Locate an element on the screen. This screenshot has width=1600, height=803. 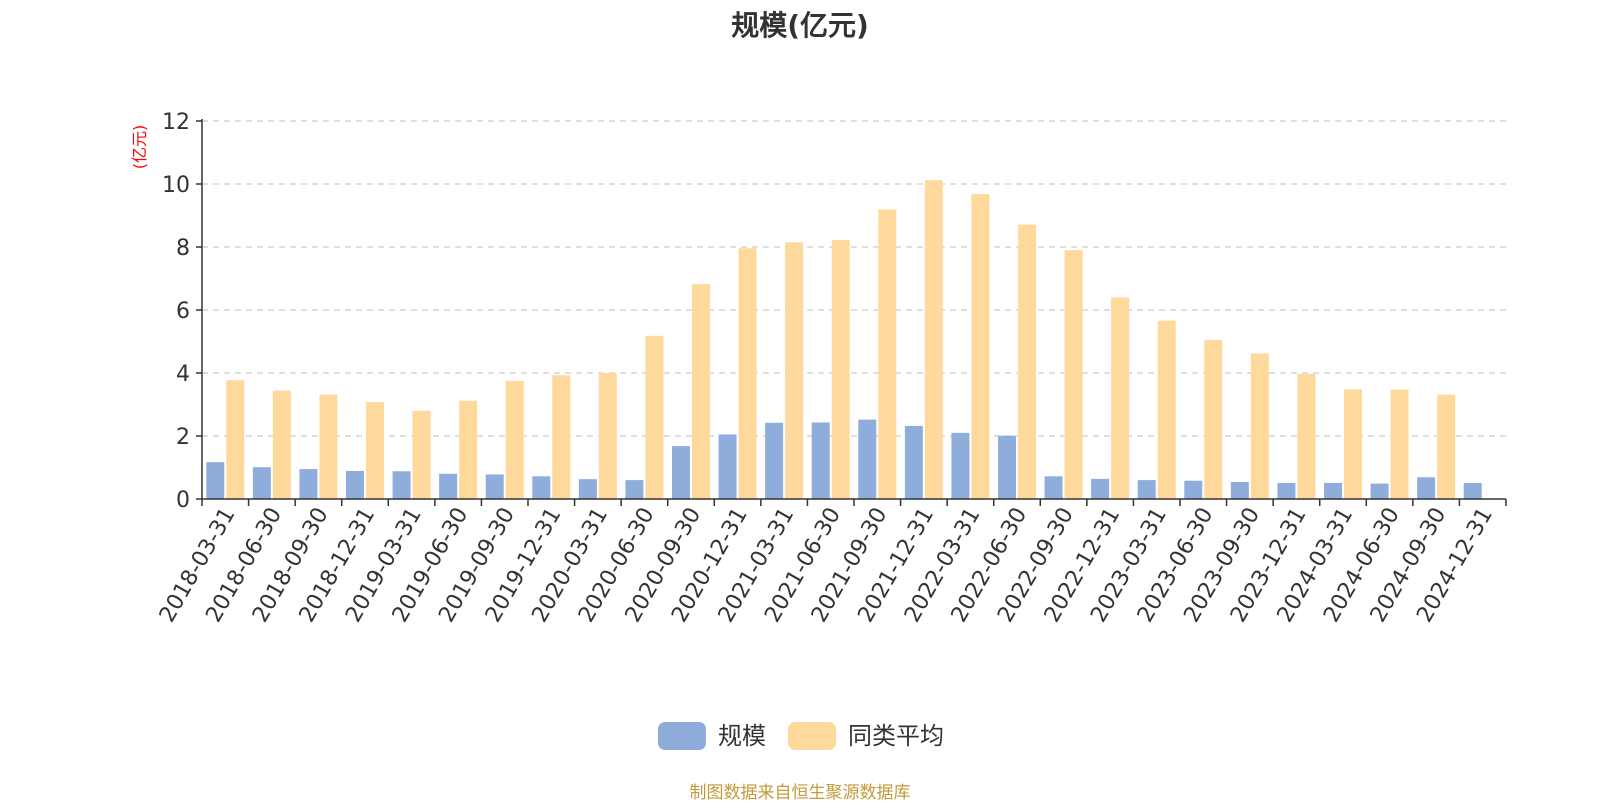
legend-label: 规模 is located at coordinates (742, 736).